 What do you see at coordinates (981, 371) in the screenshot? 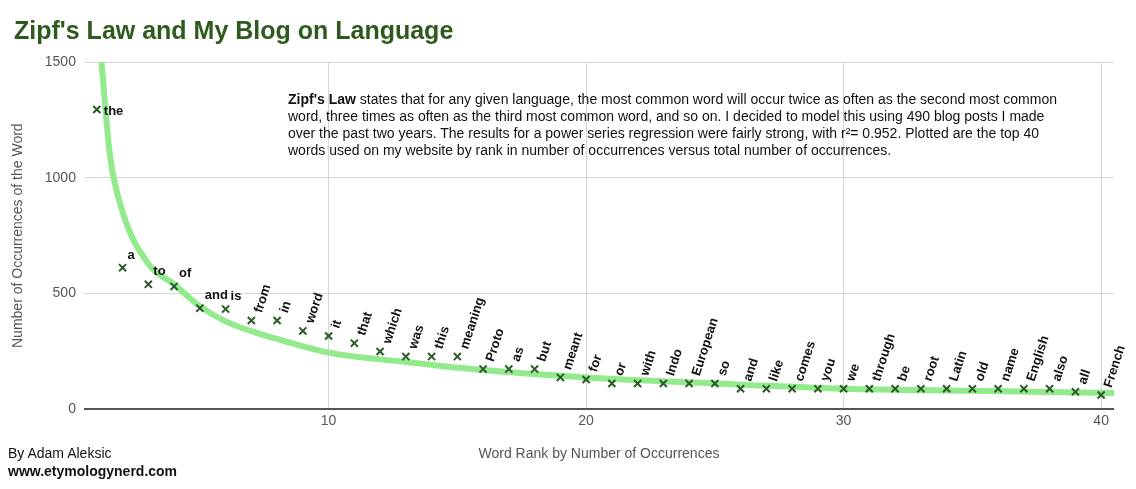
I see `annotation: old` at bounding box center [981, 371].